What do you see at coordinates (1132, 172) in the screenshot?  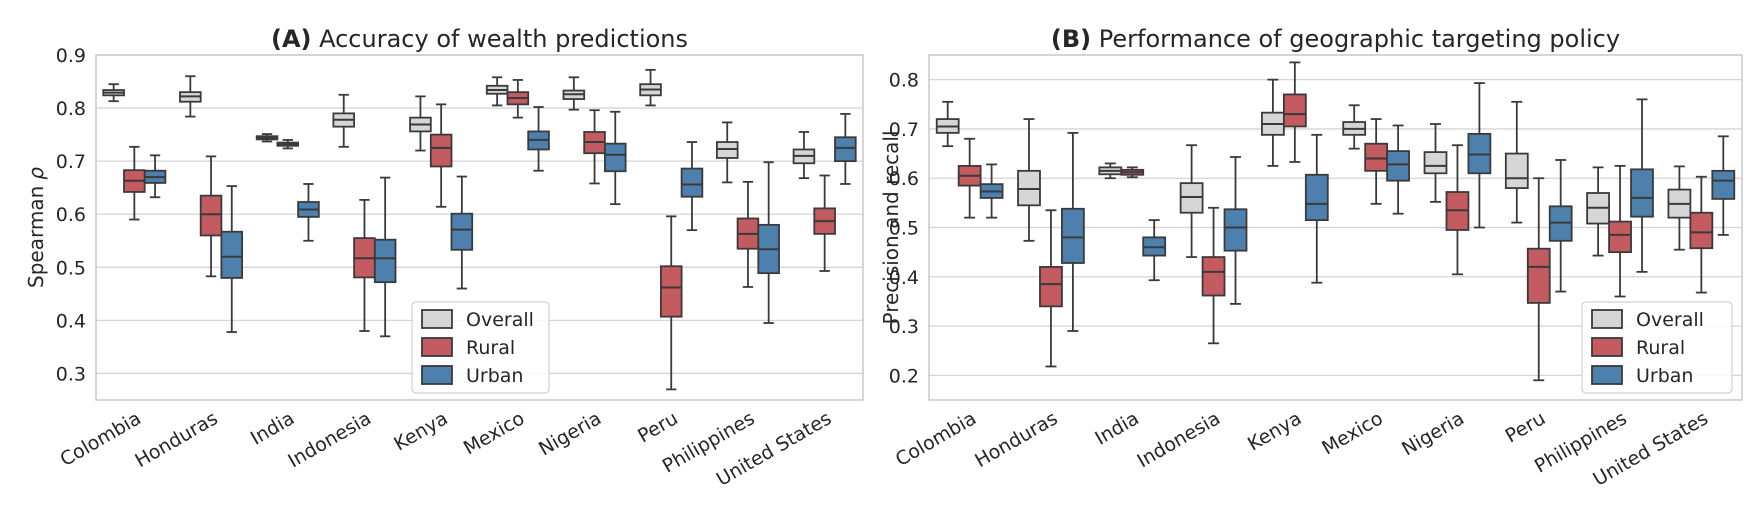 I see `panel-b-box-india-rural` at bounding box center [1132, 172].